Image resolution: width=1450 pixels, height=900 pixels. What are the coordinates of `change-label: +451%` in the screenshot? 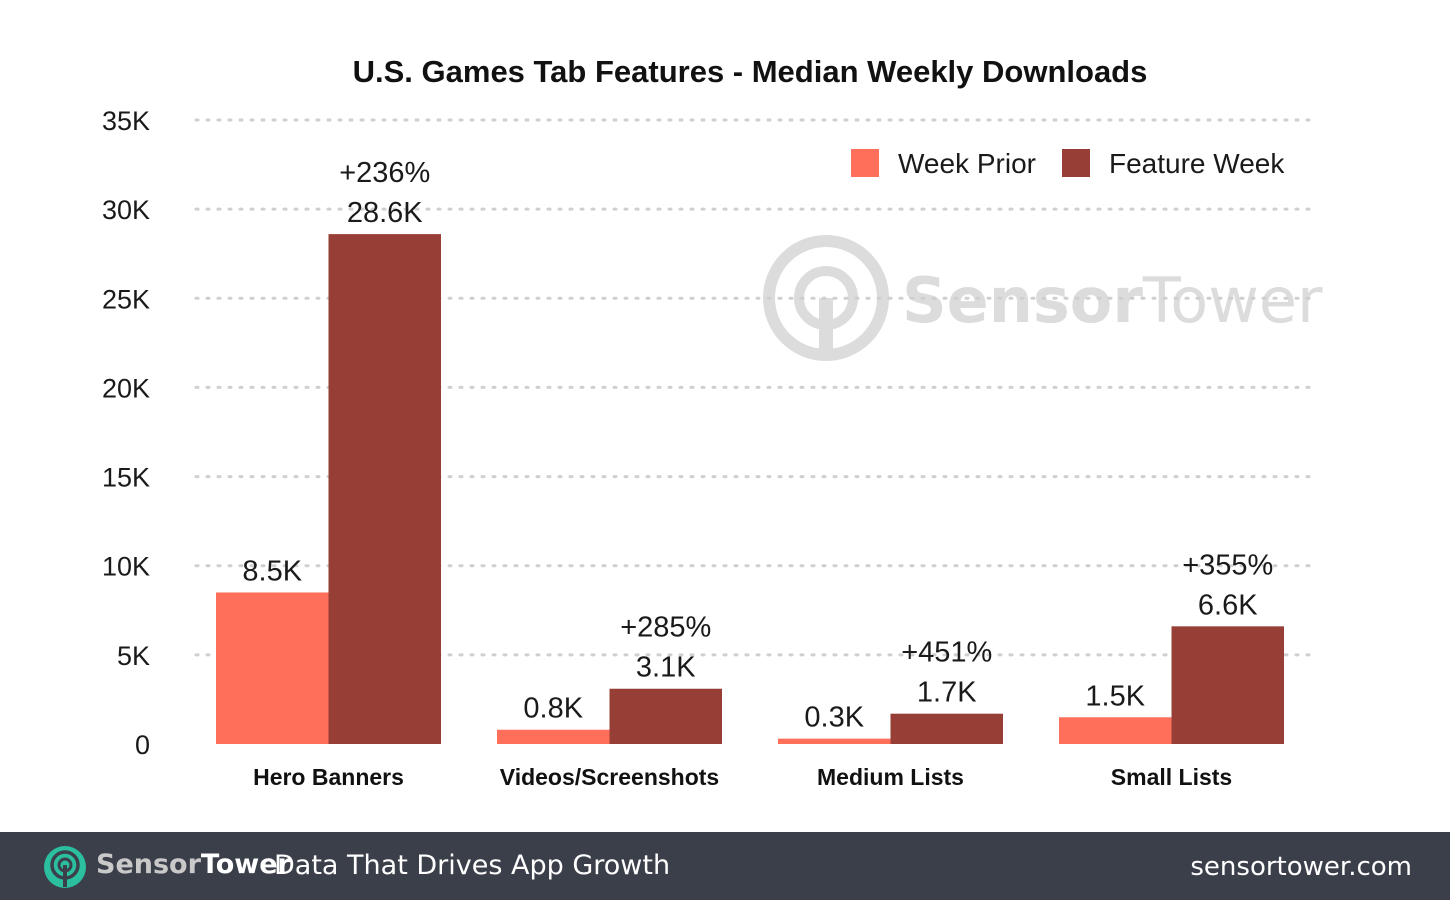 It's located at (946, 653).